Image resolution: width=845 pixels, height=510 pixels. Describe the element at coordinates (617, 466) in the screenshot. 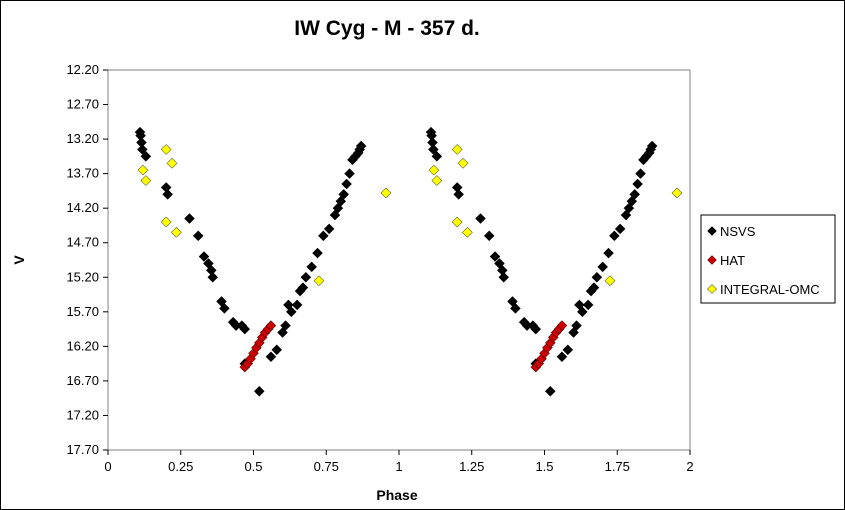

I see `x-tick-label: 1.75` at that location.